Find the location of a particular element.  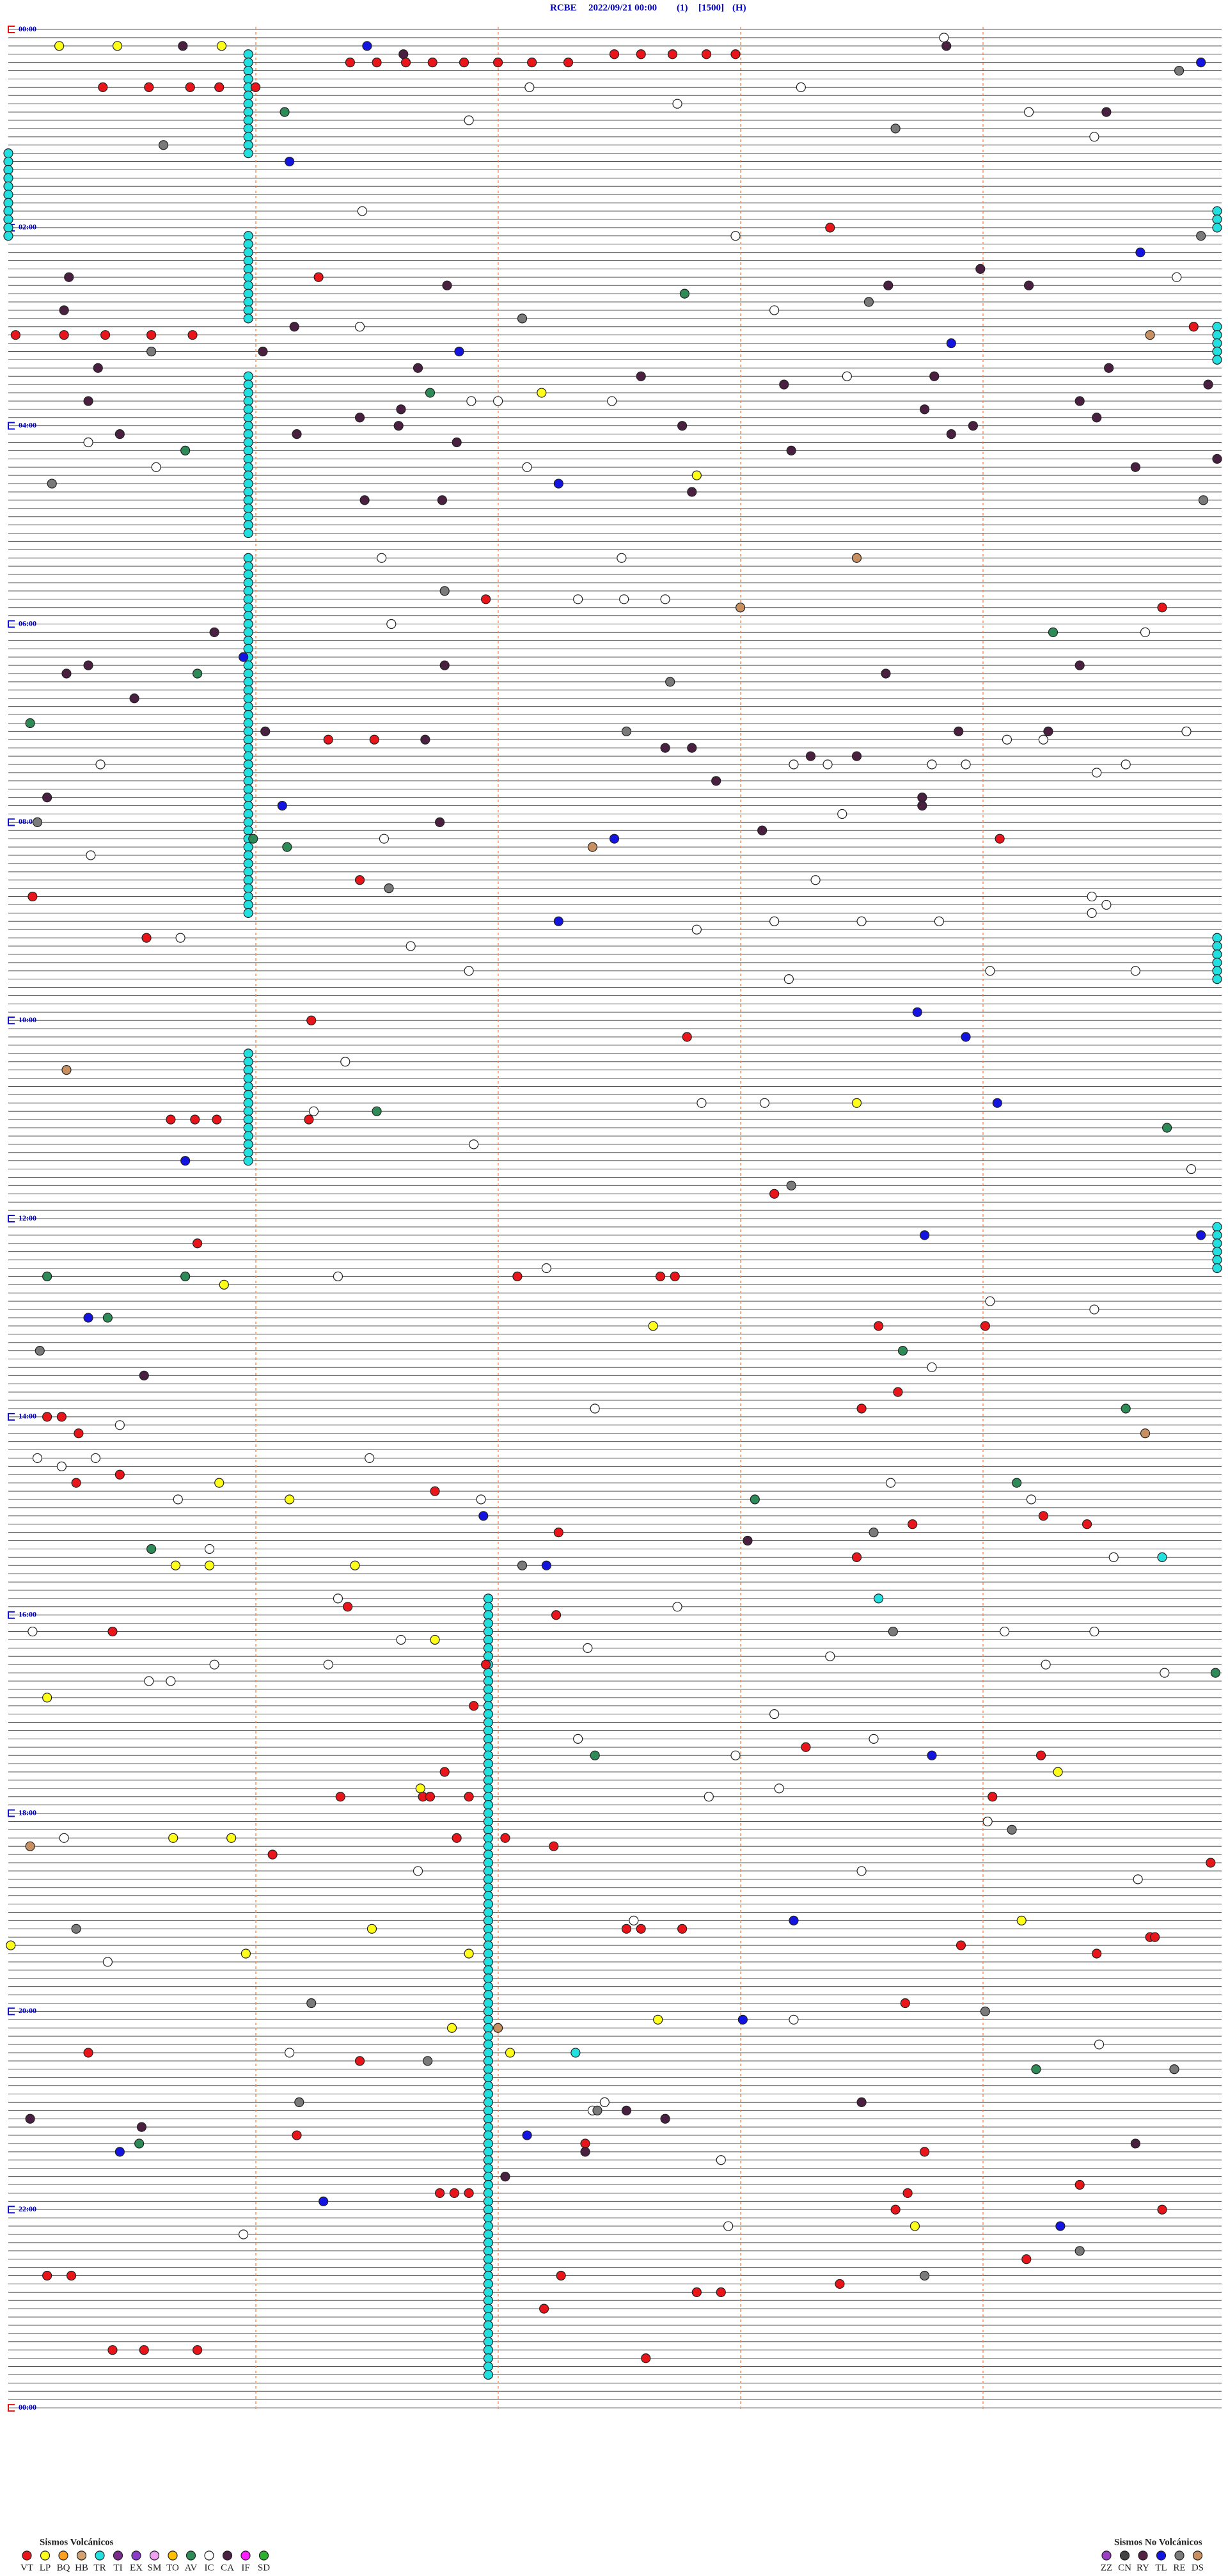

legend-label: EX is located at coordinates (136, 2568).